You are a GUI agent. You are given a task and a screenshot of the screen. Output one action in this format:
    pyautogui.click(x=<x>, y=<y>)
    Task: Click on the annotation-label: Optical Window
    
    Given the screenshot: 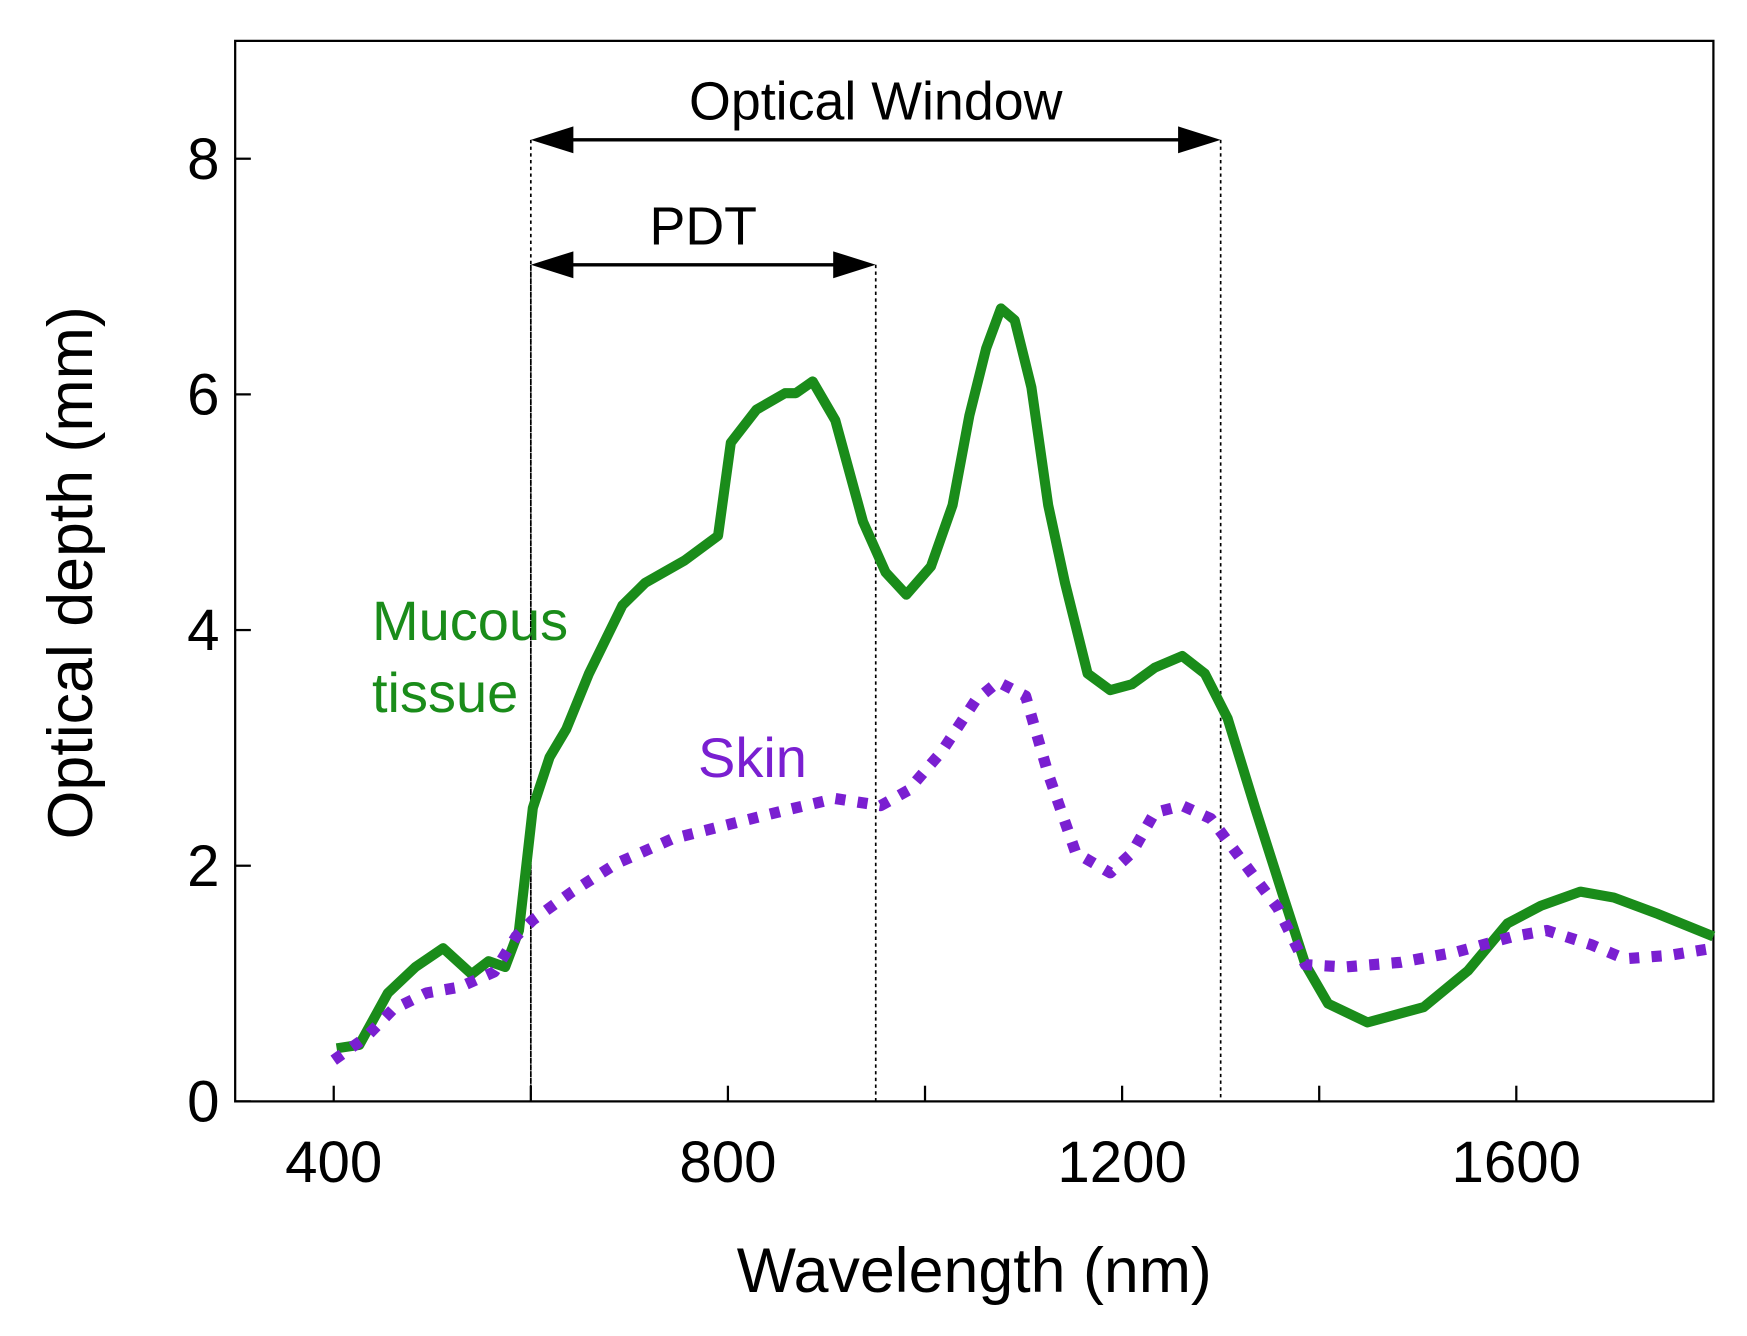 What is the action you would take?
    pyautogui.click(x=876, y=102)
    